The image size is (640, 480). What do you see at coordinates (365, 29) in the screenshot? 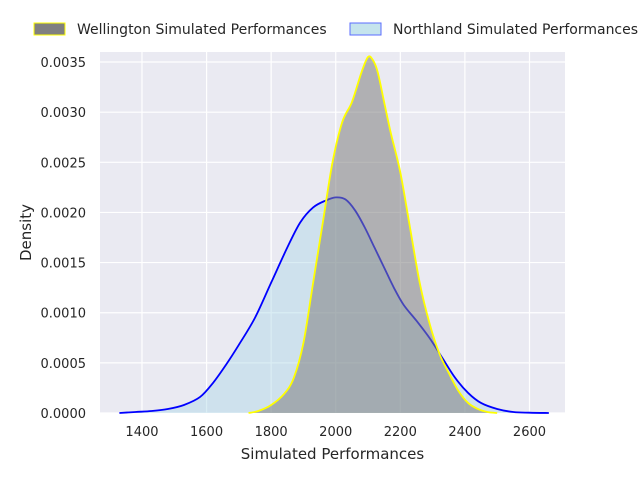
I see `legend-swatch-northland` at bounding box center [365, 29].